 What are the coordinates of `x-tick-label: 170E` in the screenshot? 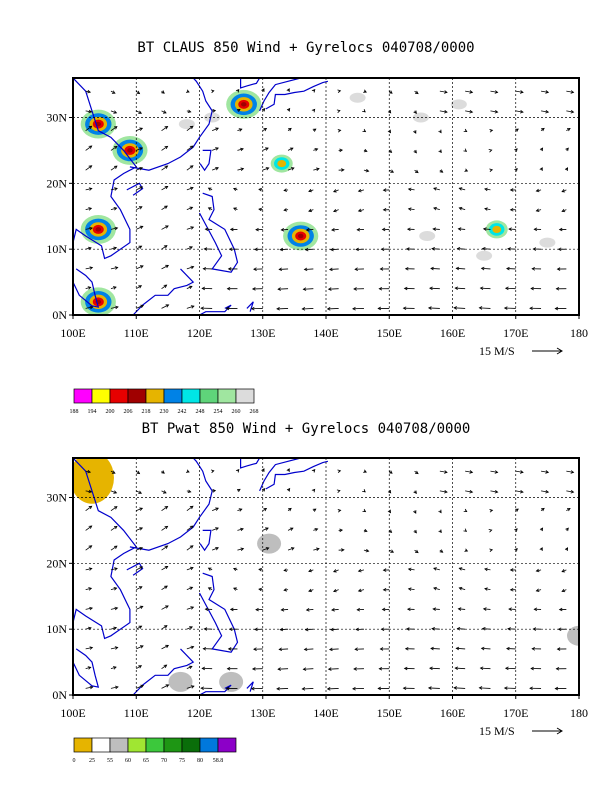 It's located at (515, 713).